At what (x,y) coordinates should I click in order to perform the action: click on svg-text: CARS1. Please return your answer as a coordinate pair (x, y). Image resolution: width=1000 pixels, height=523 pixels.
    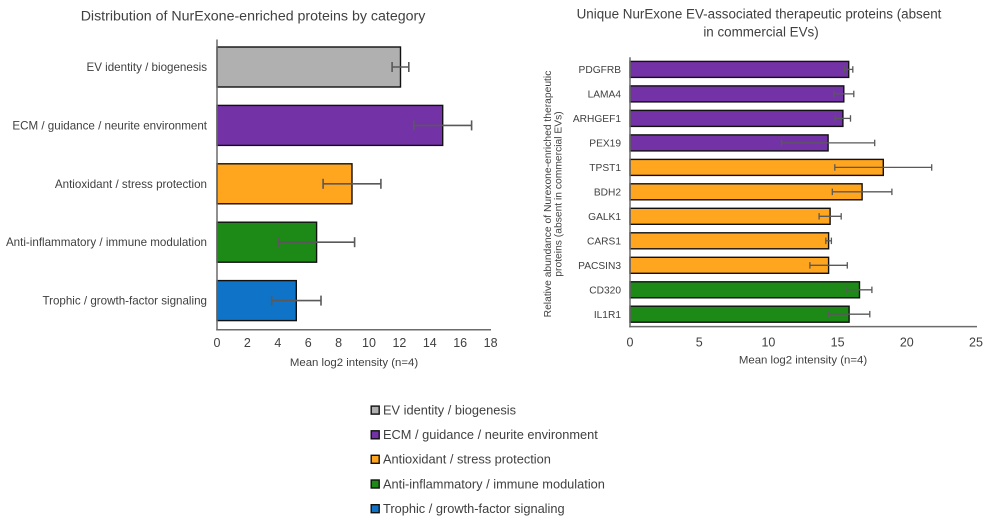
    Looking at the image, I should click on (604, 242).